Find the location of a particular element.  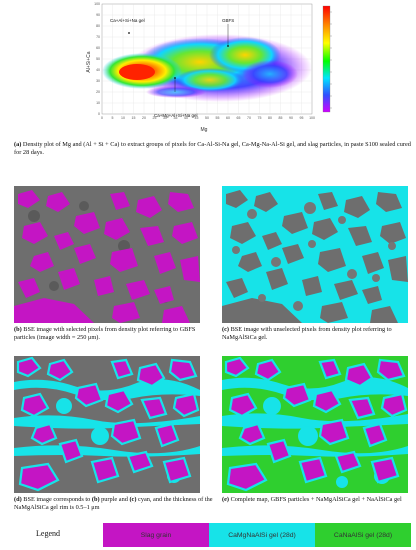

caption-b-tag: (b) is located at coordinates (18, 329).